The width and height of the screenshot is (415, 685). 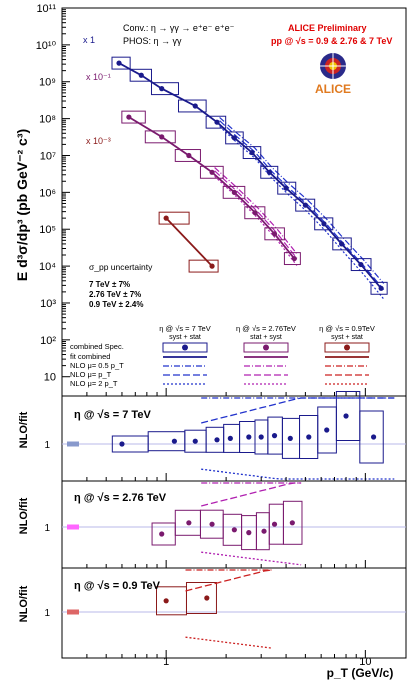 What do you see at coordinates (112, 415) in the screenshot?
I see `ratio-title-7: η @ √s = 7 TeV` at bounding box center [112, 415].